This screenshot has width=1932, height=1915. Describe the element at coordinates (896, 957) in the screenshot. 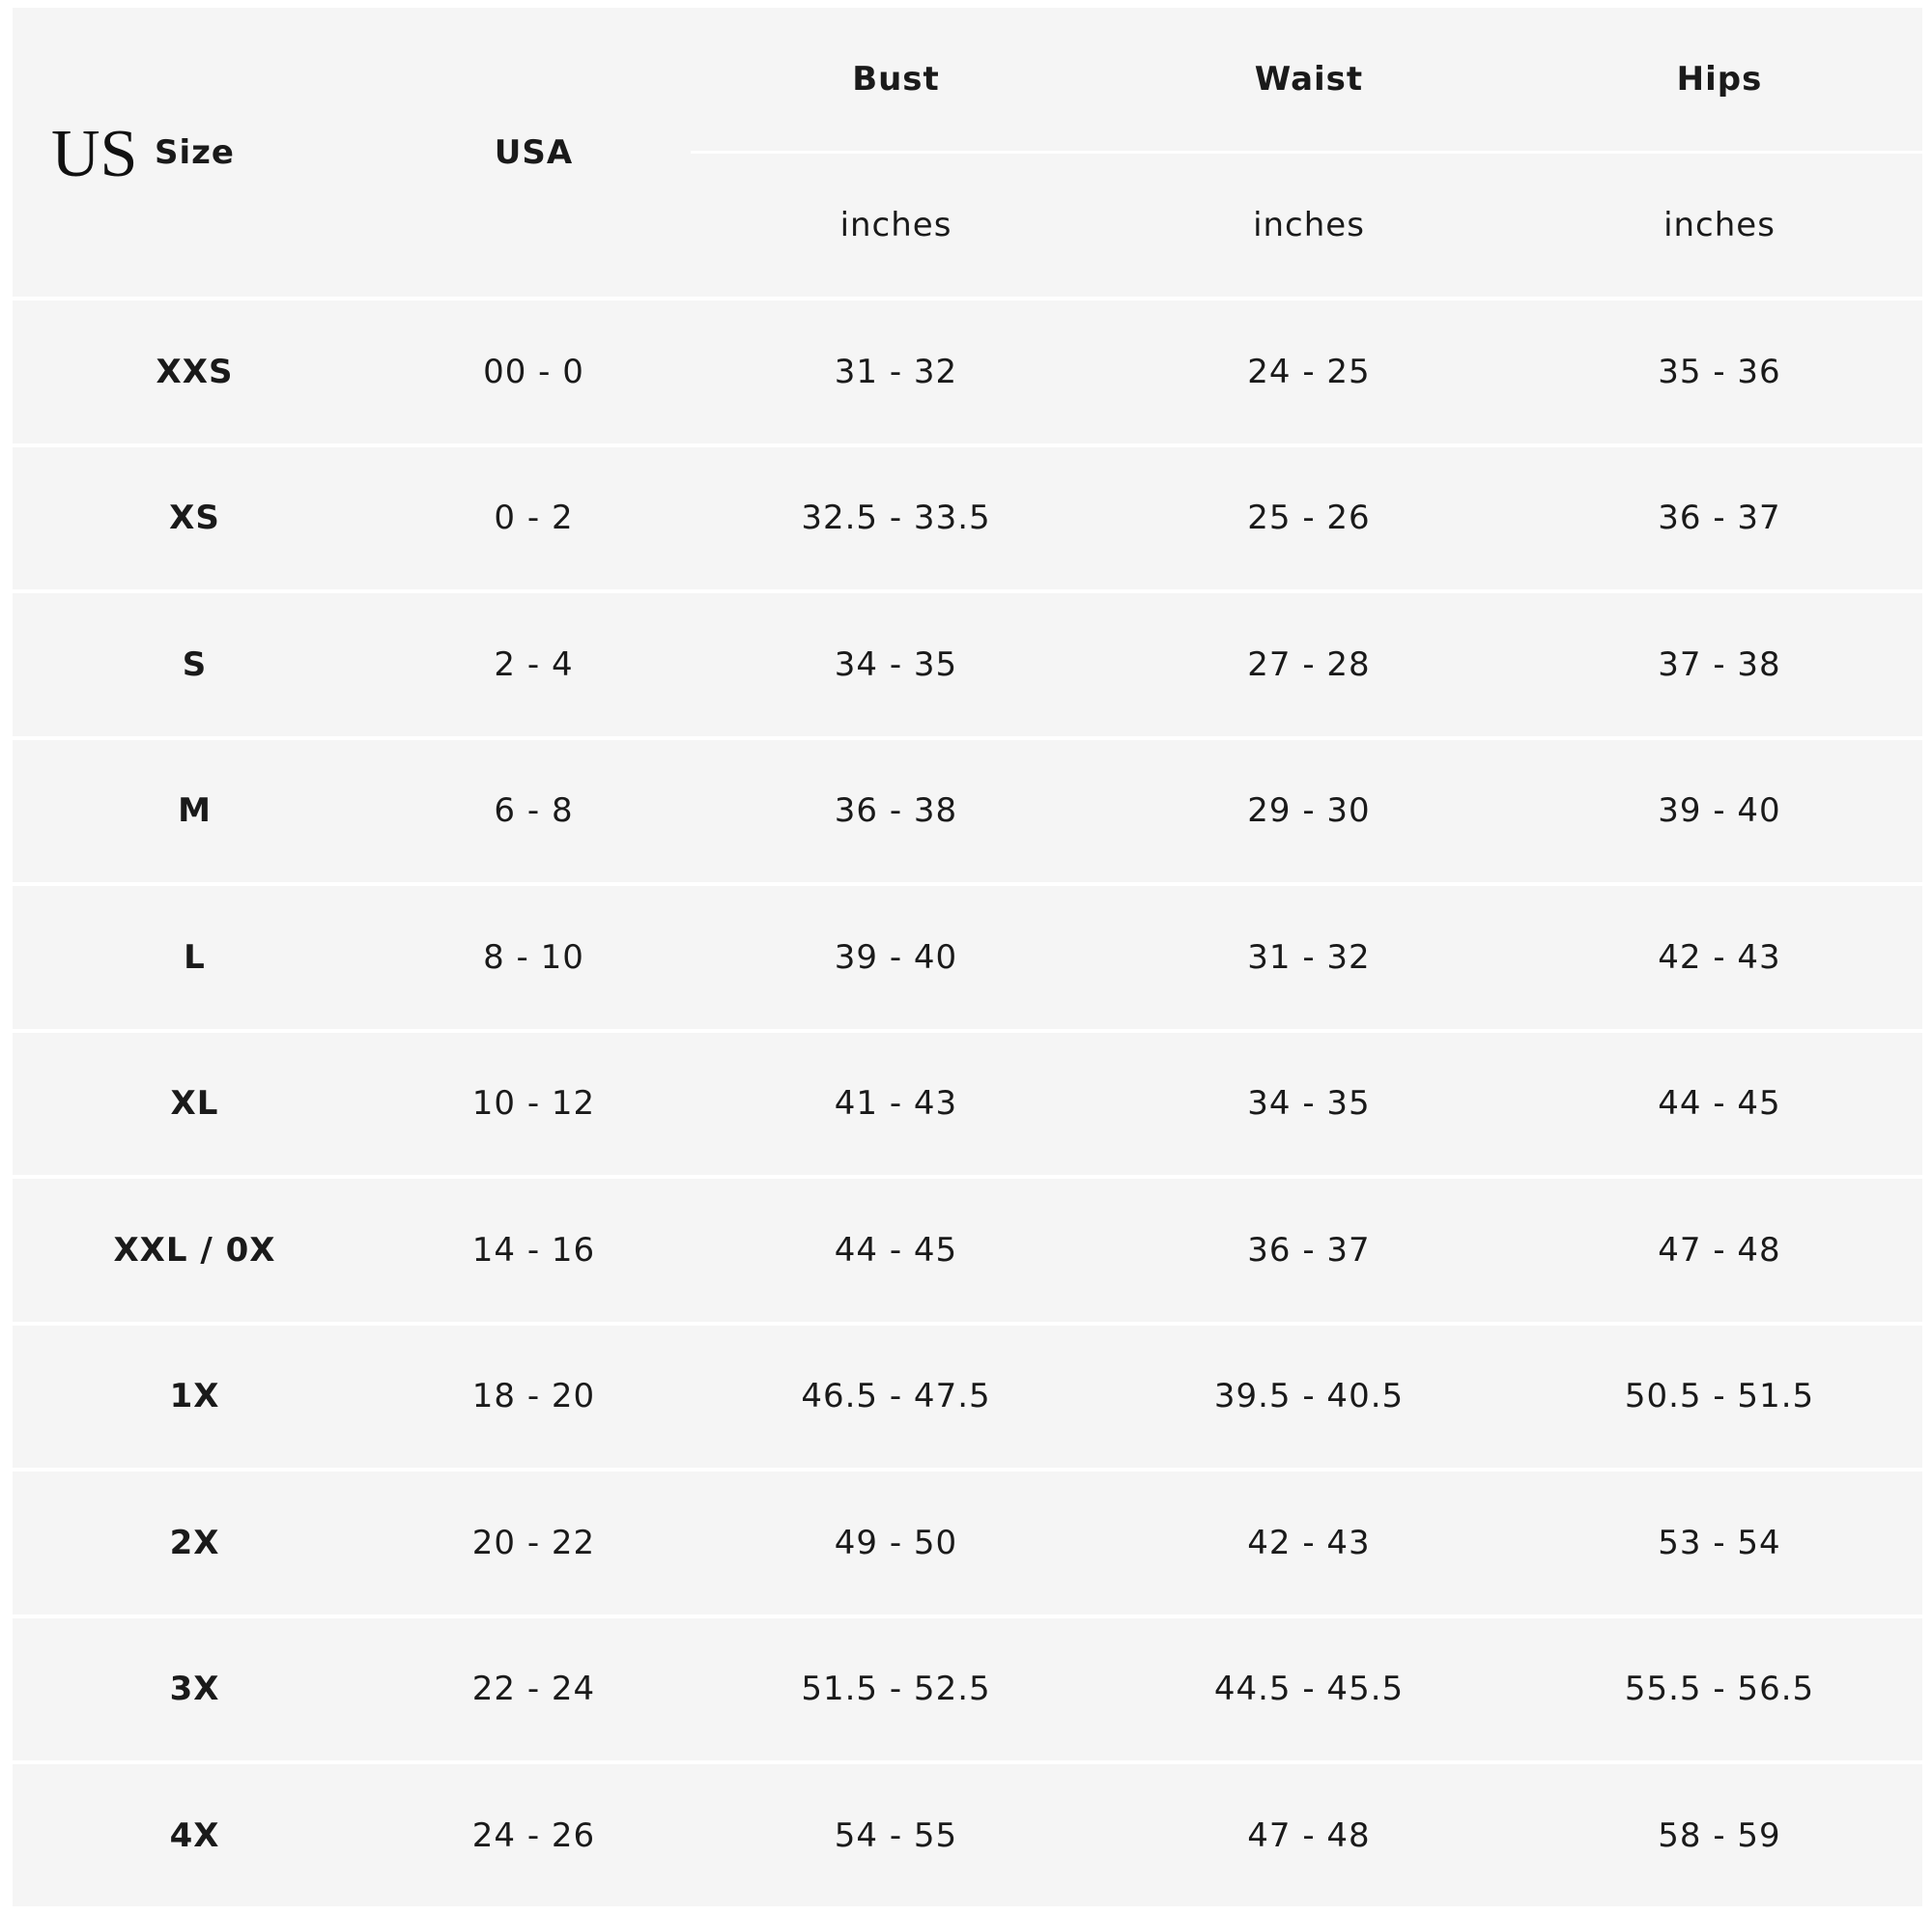

I see `cell-bust: 39 - 40` at that location.